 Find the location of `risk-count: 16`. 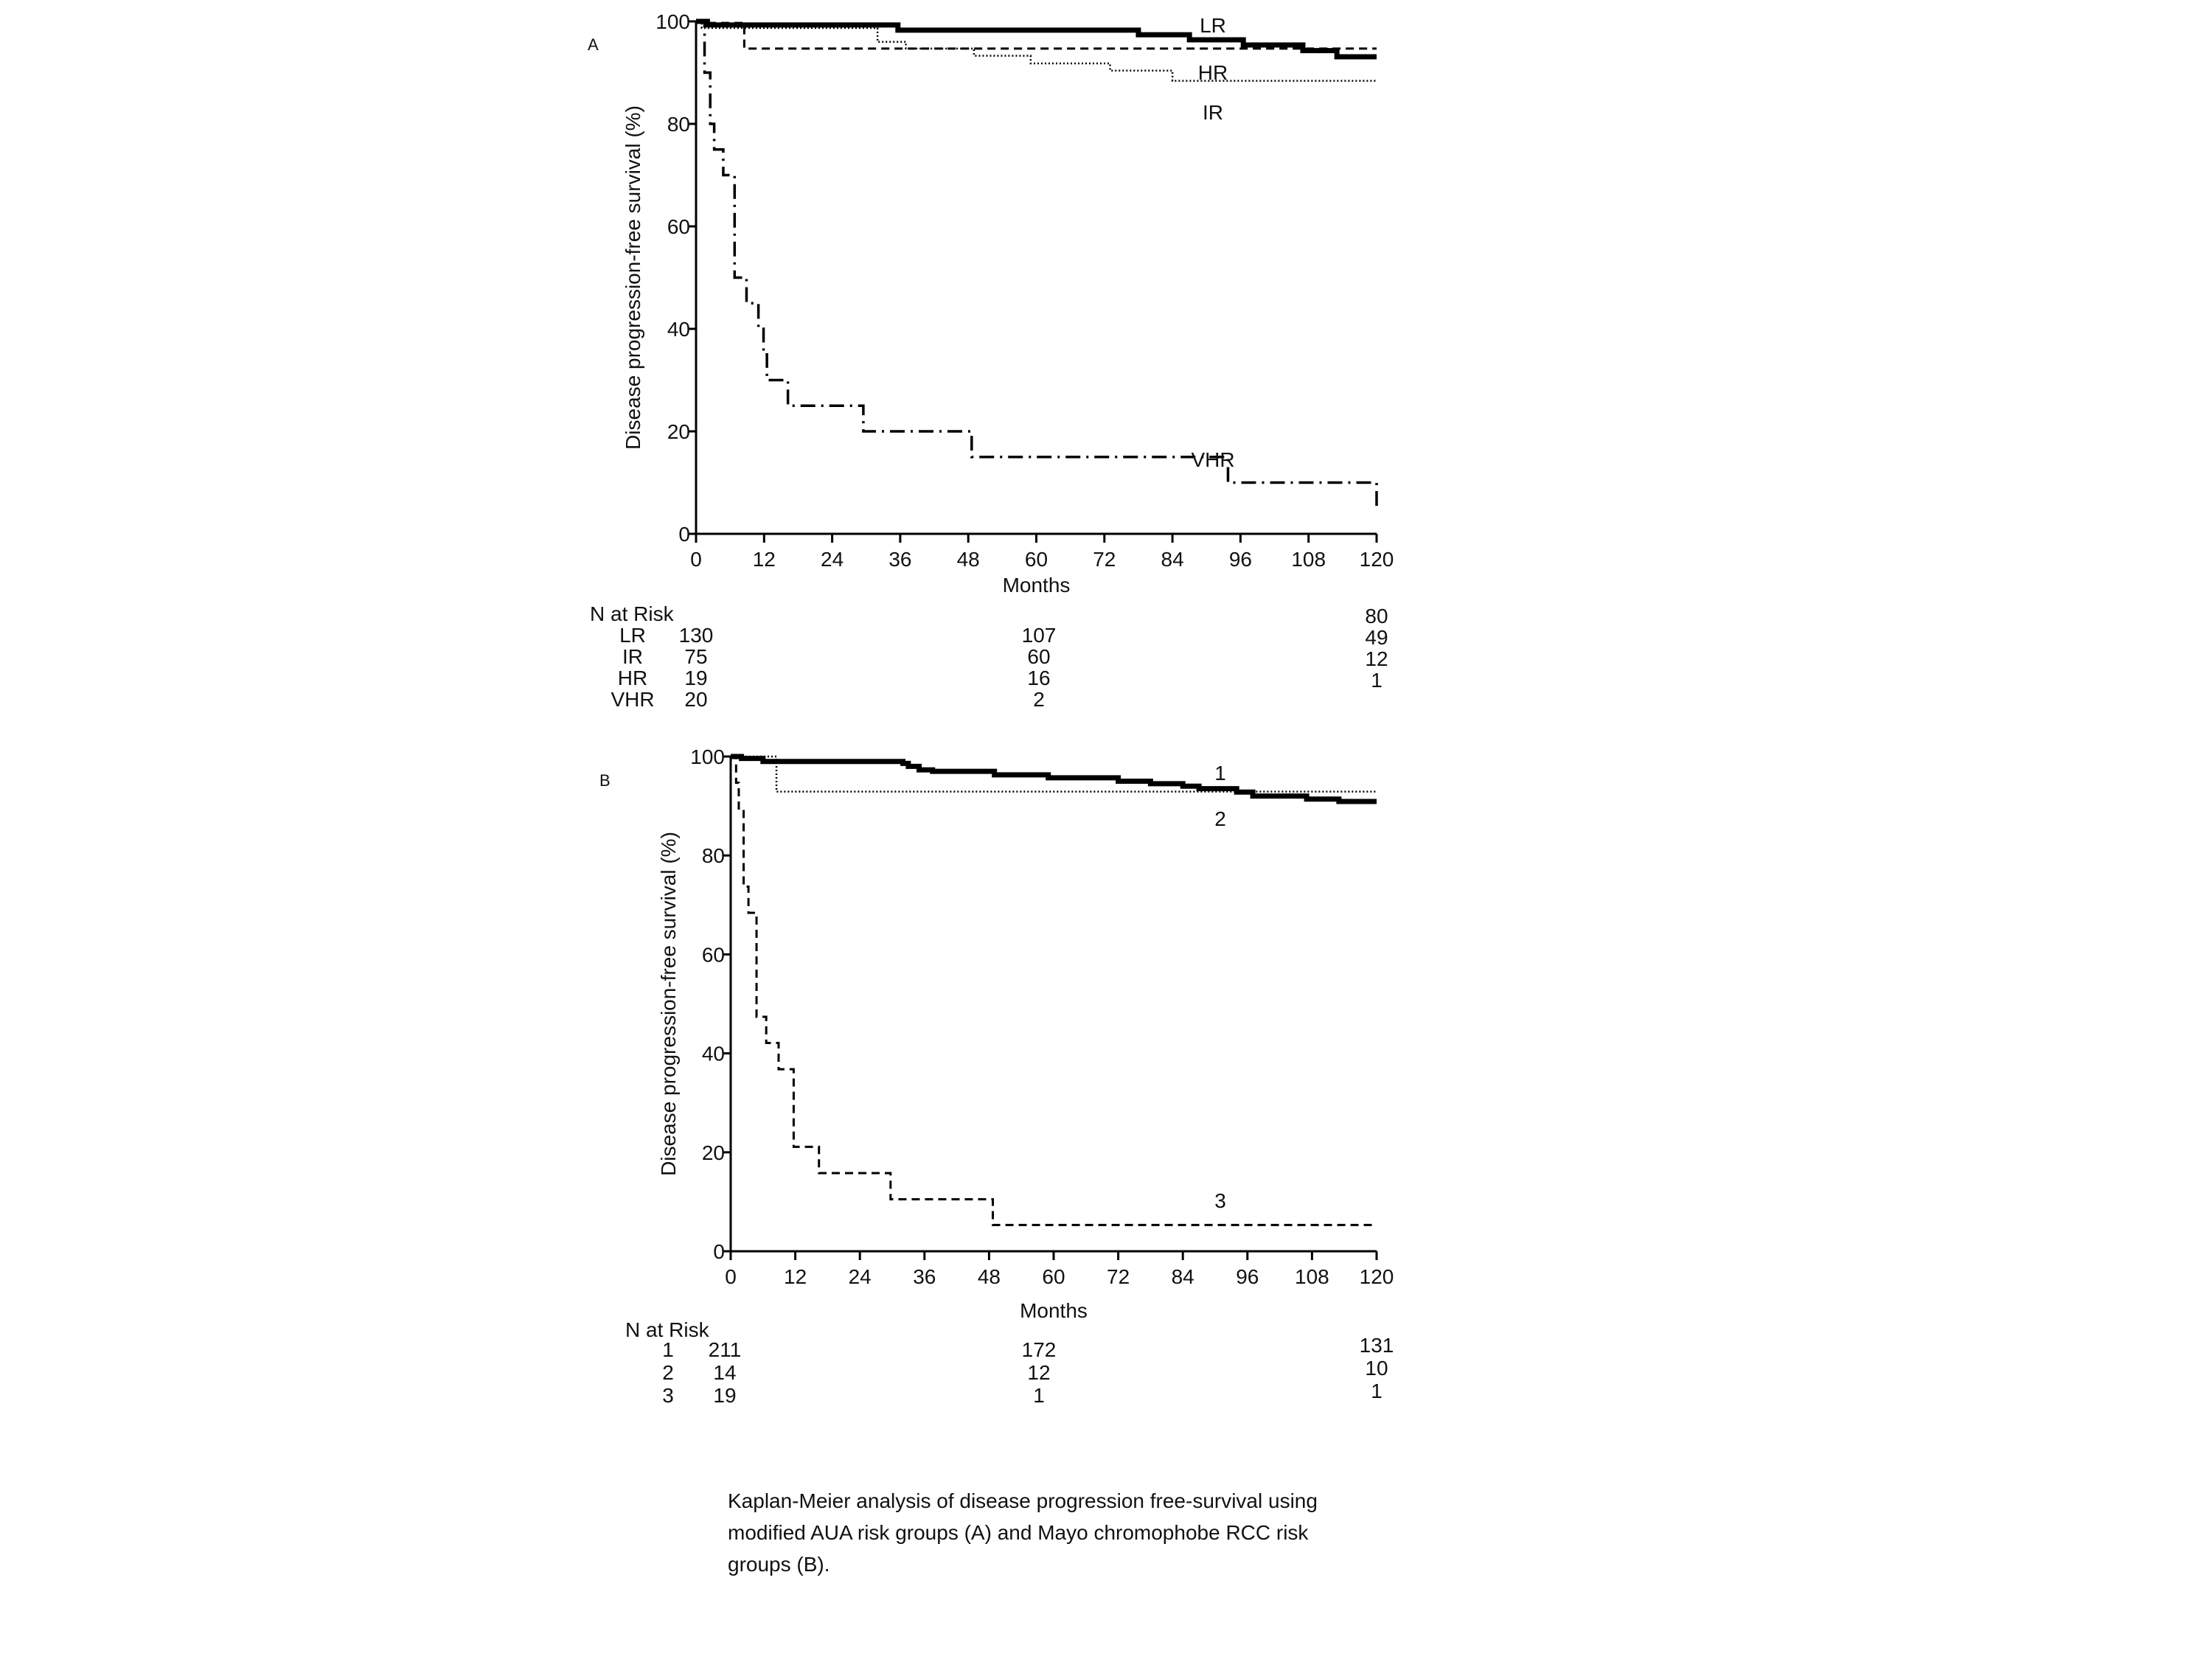

risk-count: 16 is located at coordinates (1038, 678).